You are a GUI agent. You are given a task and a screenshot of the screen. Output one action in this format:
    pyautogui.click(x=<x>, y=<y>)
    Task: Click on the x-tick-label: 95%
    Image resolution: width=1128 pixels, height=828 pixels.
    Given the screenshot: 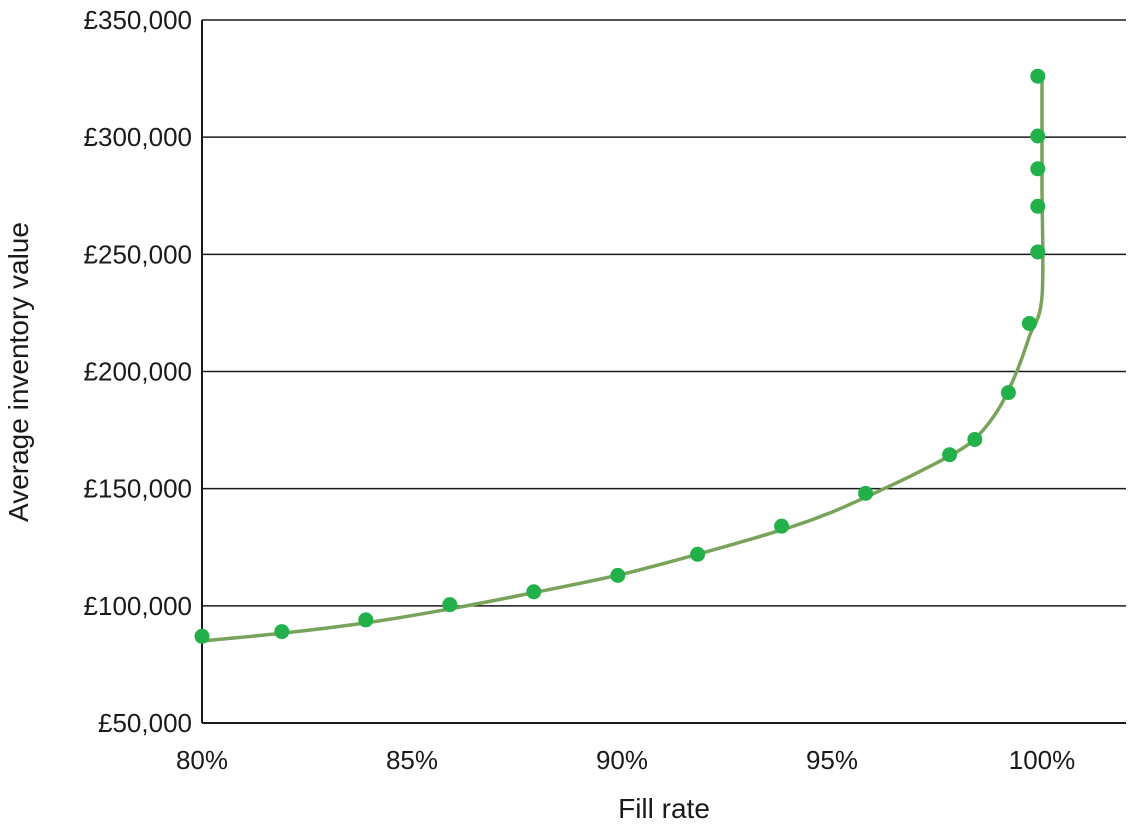 What is the action you would take?
    pyautogui.click(x=832, y=760)
    